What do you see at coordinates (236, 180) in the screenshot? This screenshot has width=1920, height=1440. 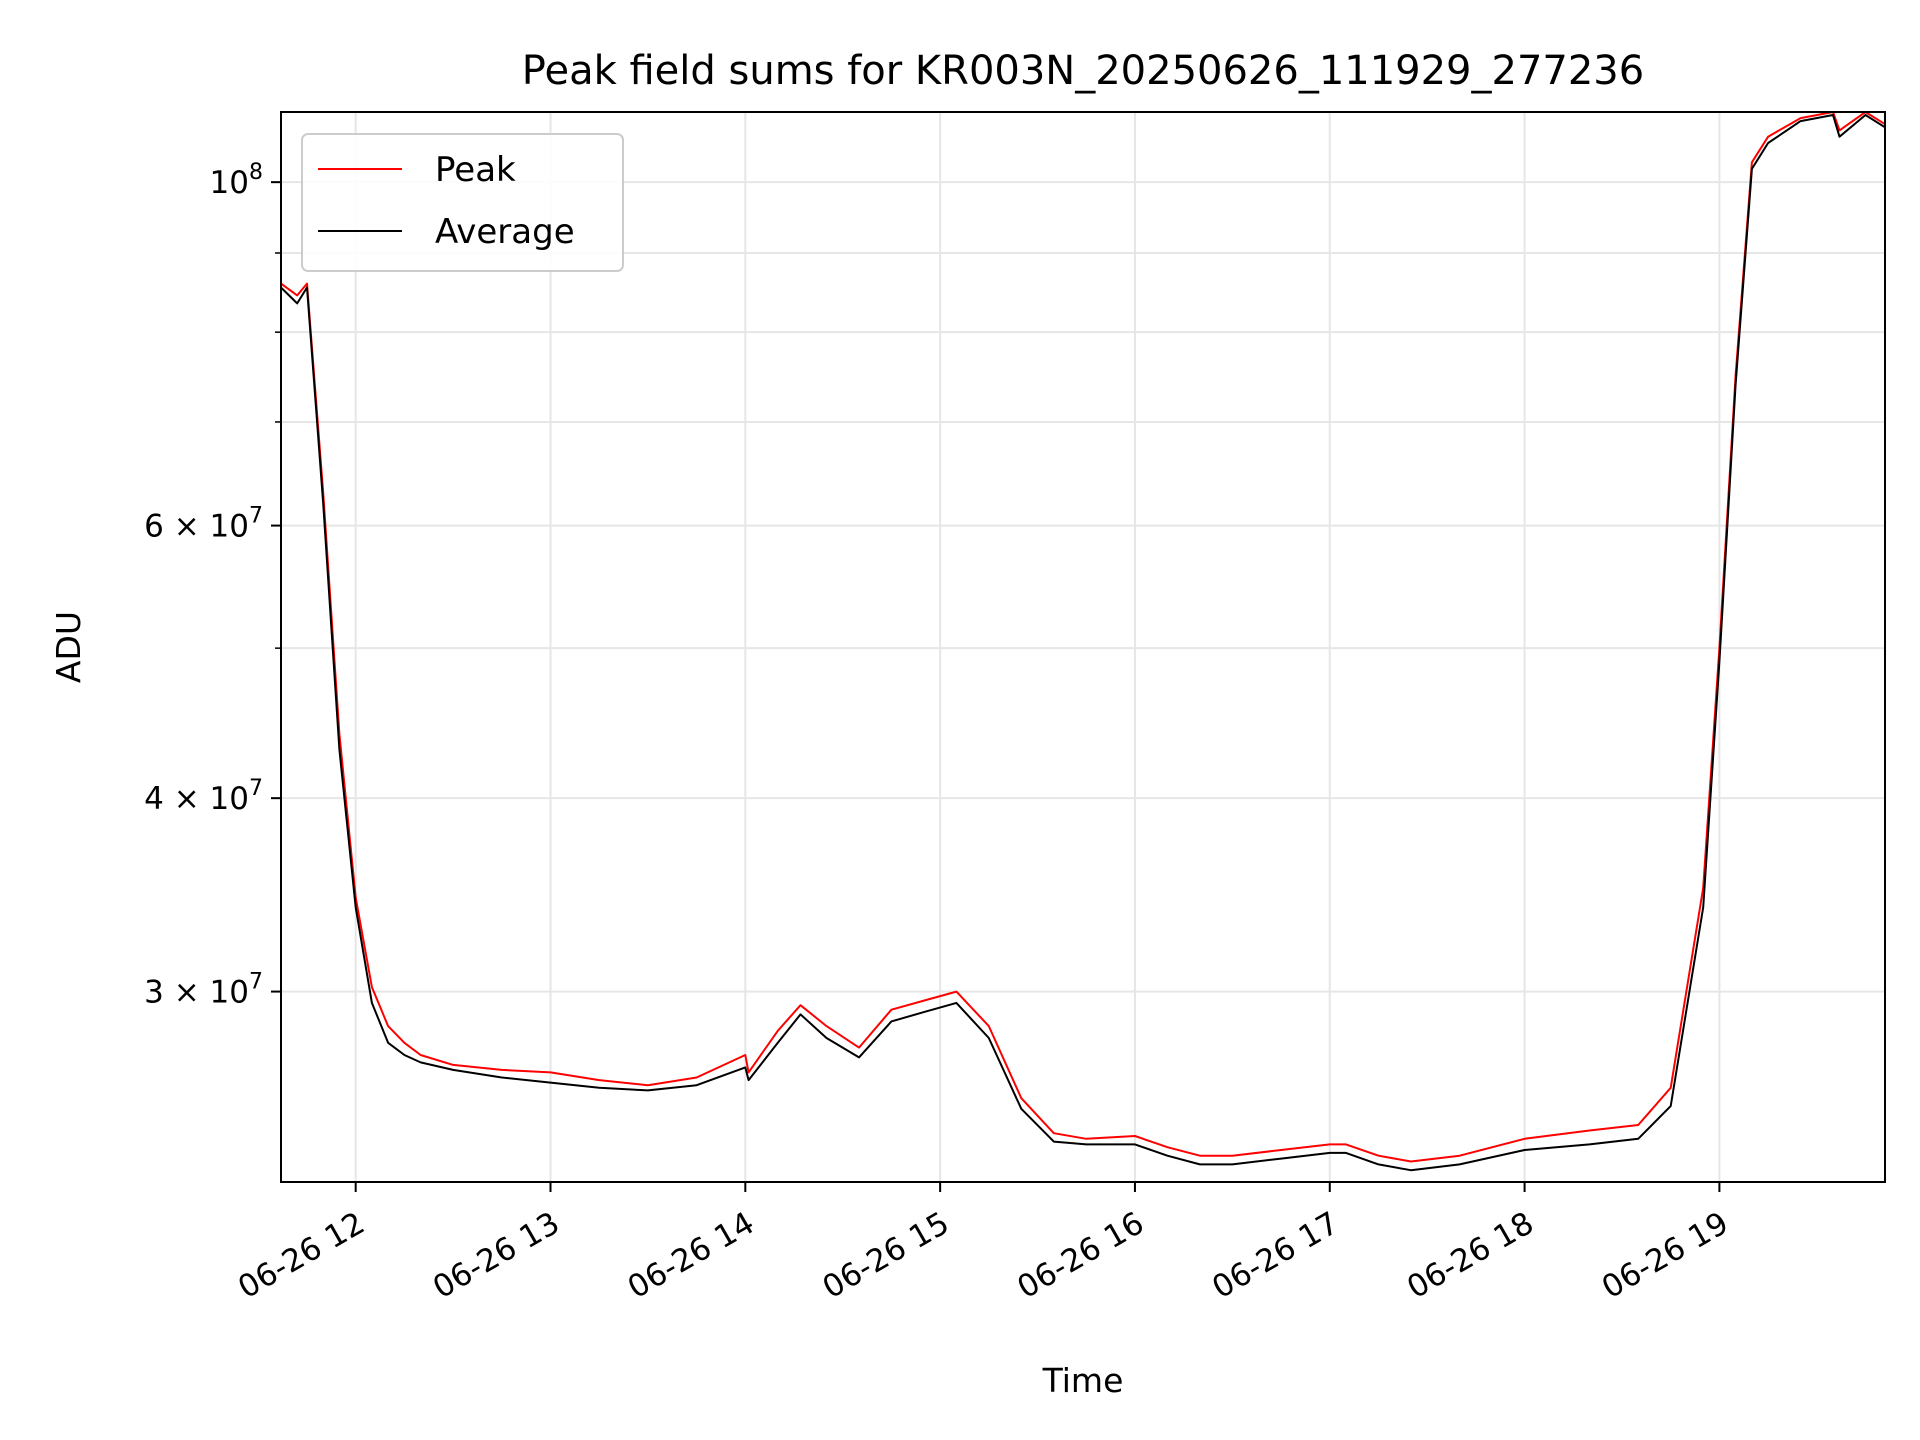 I see `y-tick-label: 108` at bounding box center [236, 180].